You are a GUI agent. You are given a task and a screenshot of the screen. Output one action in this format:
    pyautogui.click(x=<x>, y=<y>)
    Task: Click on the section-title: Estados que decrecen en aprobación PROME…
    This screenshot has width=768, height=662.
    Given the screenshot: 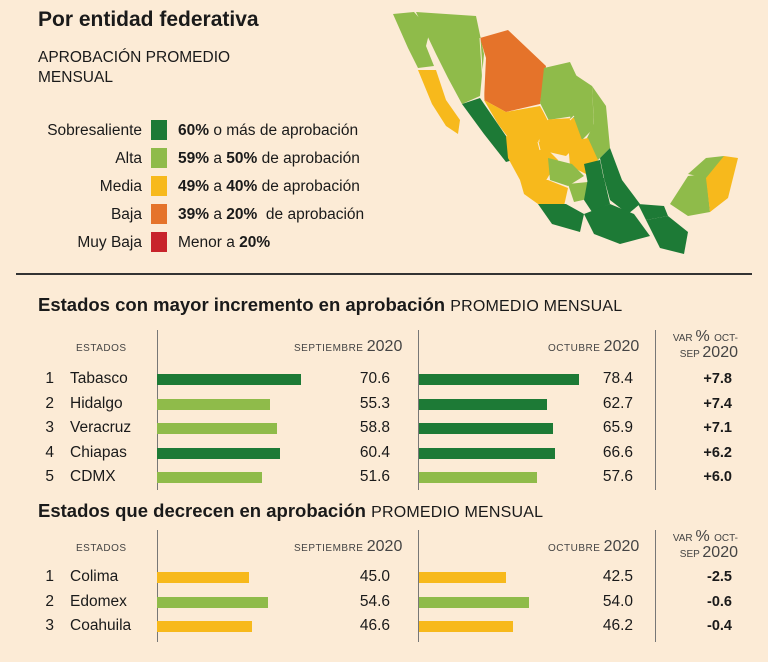 What is the action you would take?
    pyautogui.click(x=290, y=511)
    